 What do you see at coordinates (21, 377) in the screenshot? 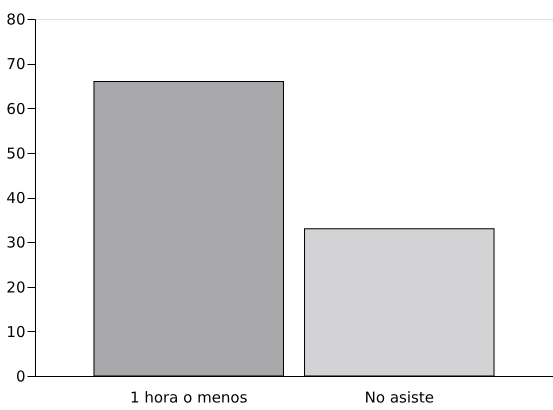
I see `y-tick-label: 0` at bounding box center [21, 377].